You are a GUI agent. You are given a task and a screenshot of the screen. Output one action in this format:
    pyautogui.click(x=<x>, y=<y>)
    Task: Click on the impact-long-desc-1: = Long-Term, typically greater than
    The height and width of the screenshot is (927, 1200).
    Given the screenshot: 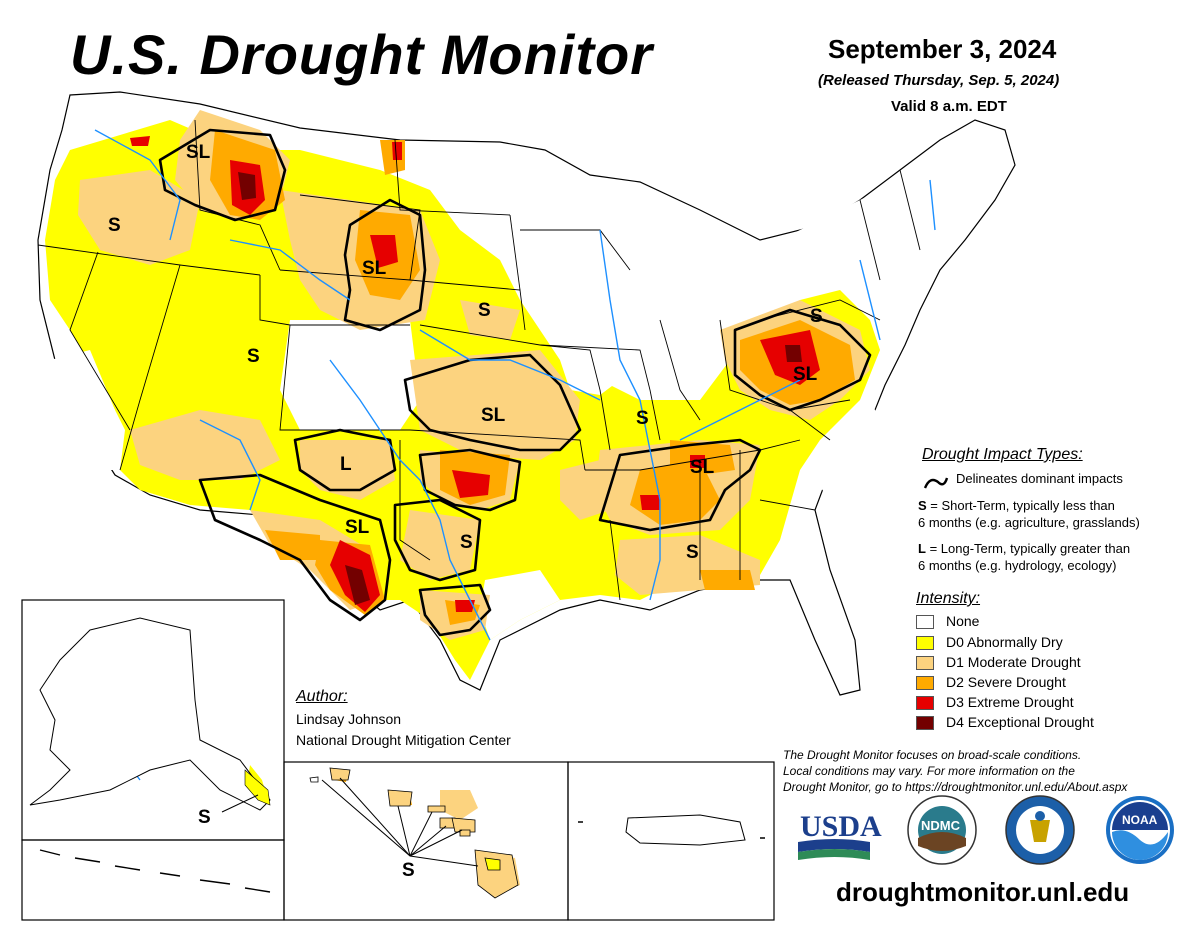 What is the action you would take?
    pyautogui.click(x=1028, y=548)
    